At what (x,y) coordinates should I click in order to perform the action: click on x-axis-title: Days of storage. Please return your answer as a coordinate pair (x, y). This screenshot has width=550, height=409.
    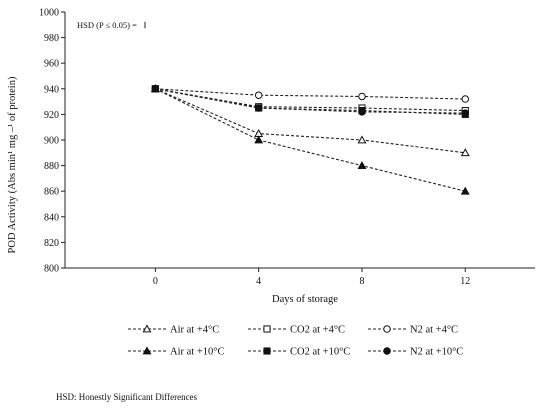
    Looking at the image, I should click on (305, 299).